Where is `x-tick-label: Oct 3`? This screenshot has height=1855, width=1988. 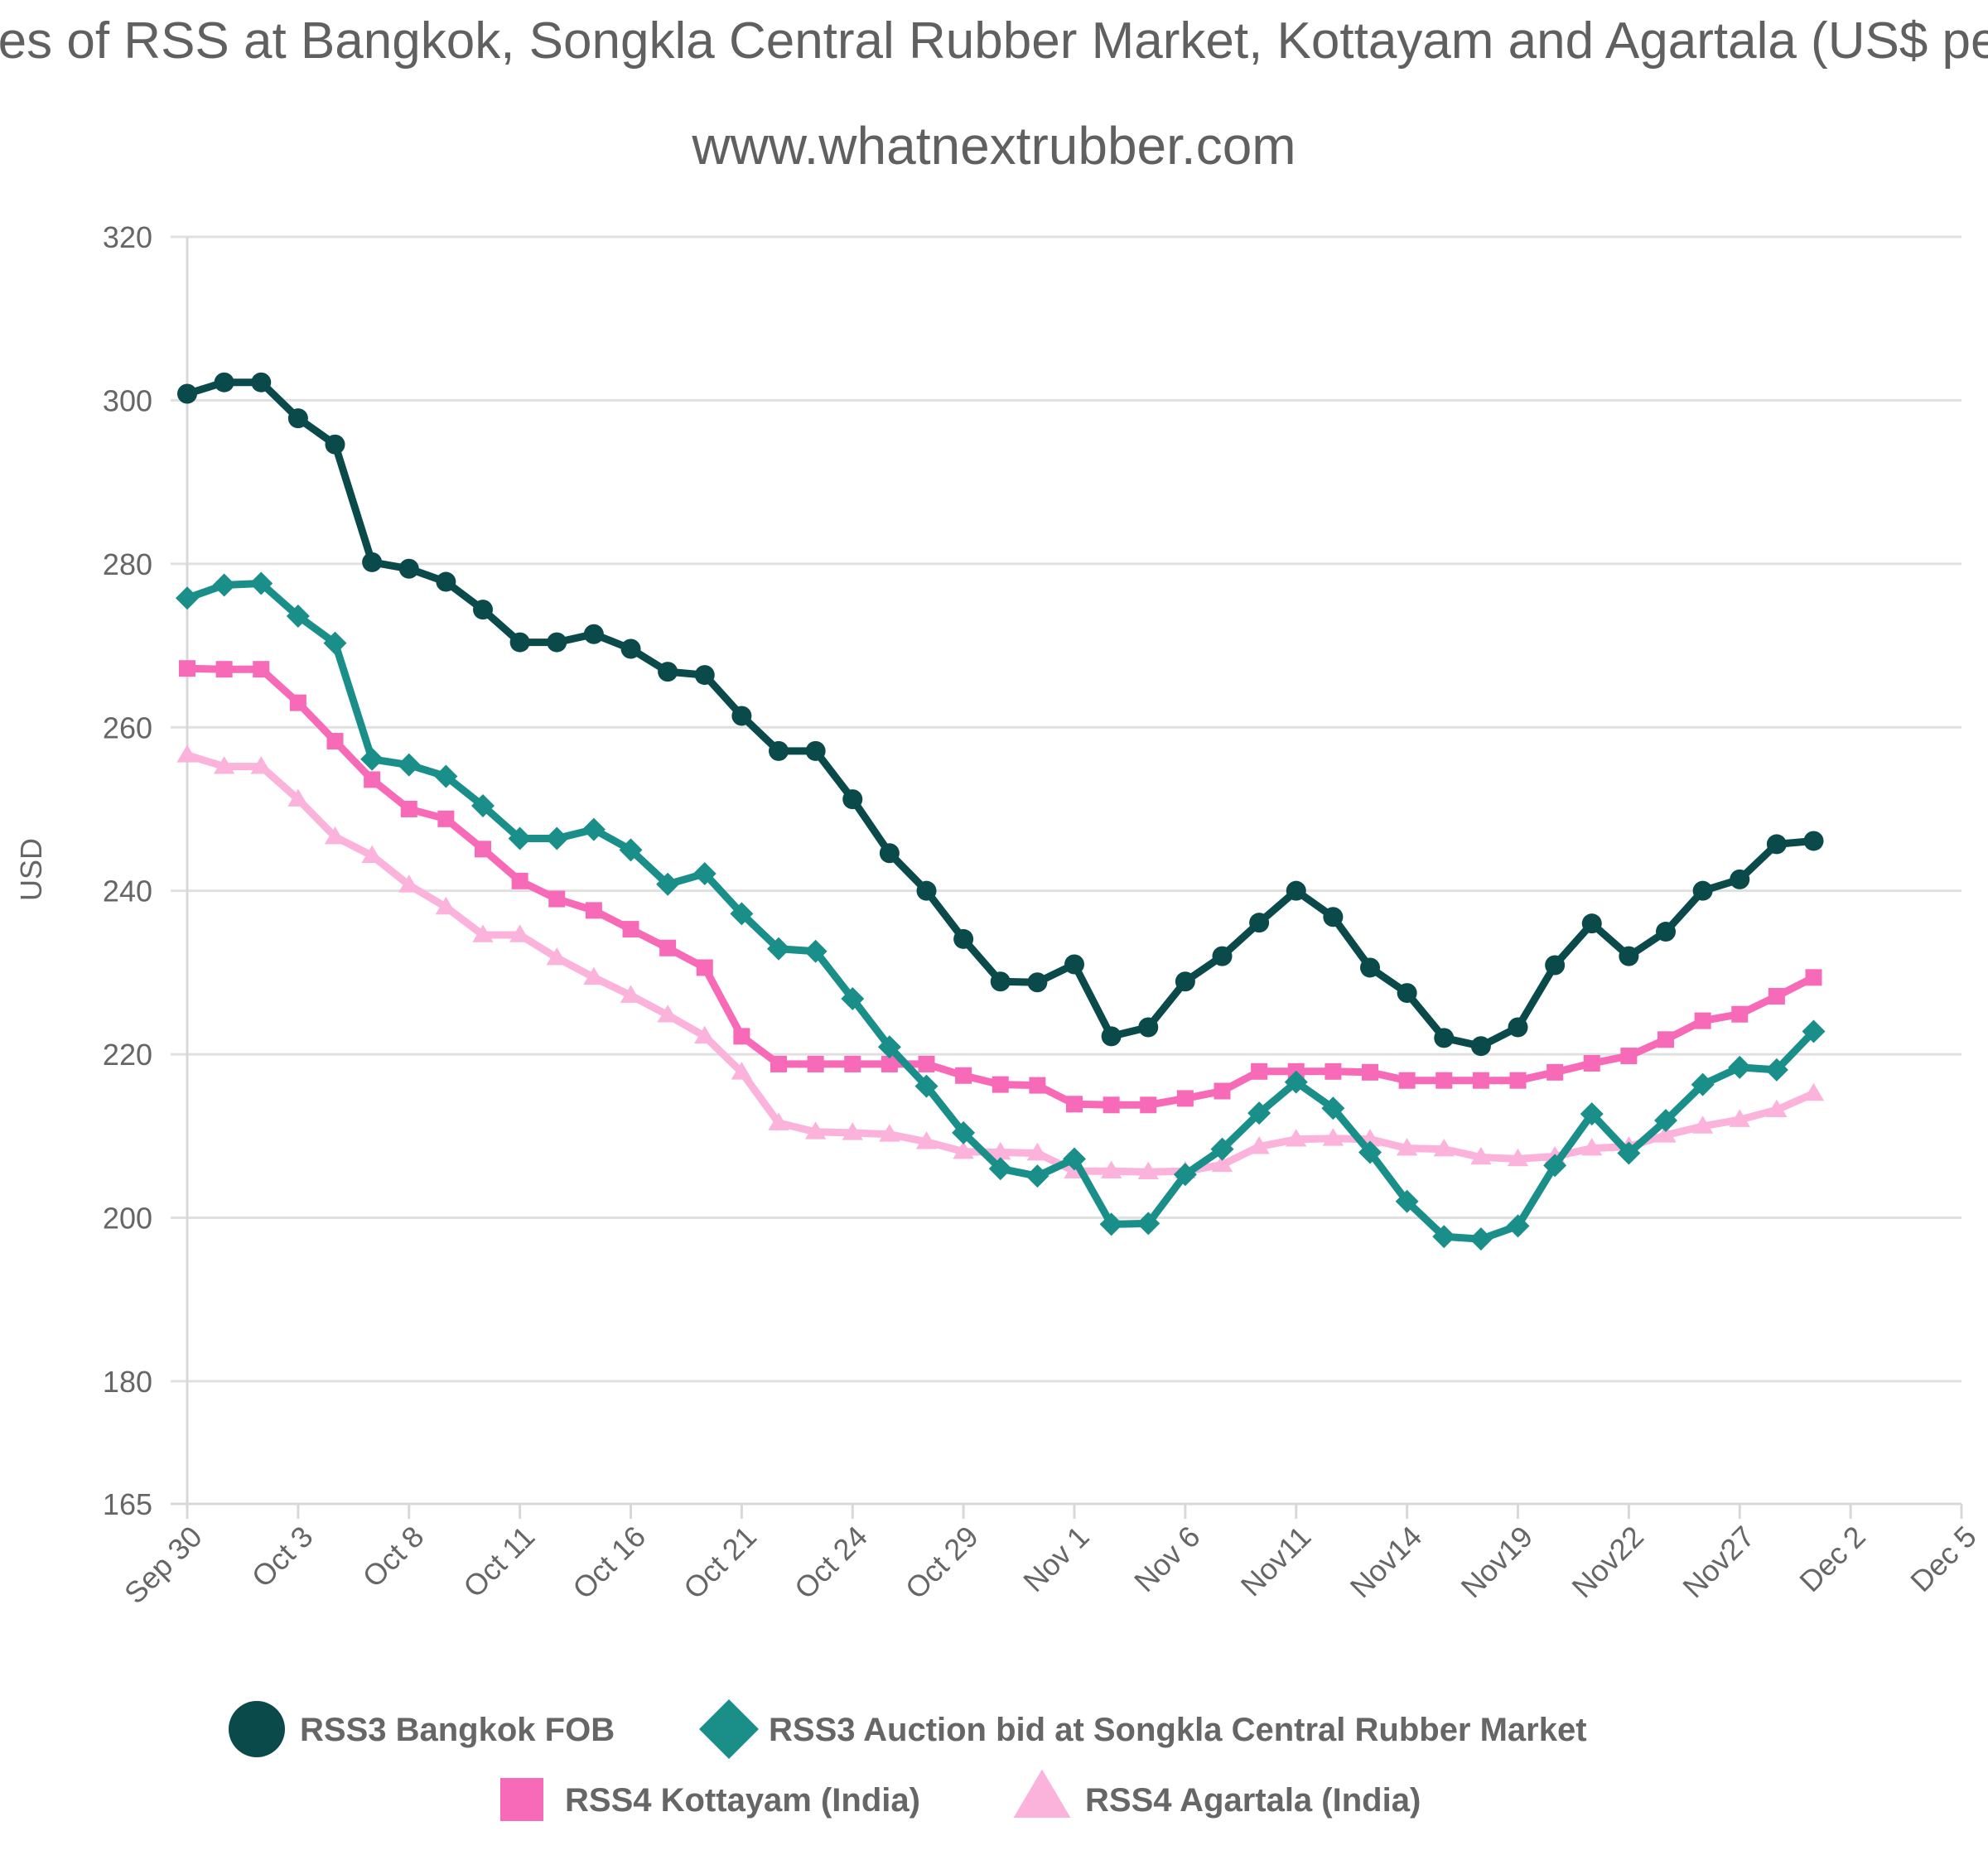 x-tick-label: Oct 3 is located at coordinates (282, 1557).